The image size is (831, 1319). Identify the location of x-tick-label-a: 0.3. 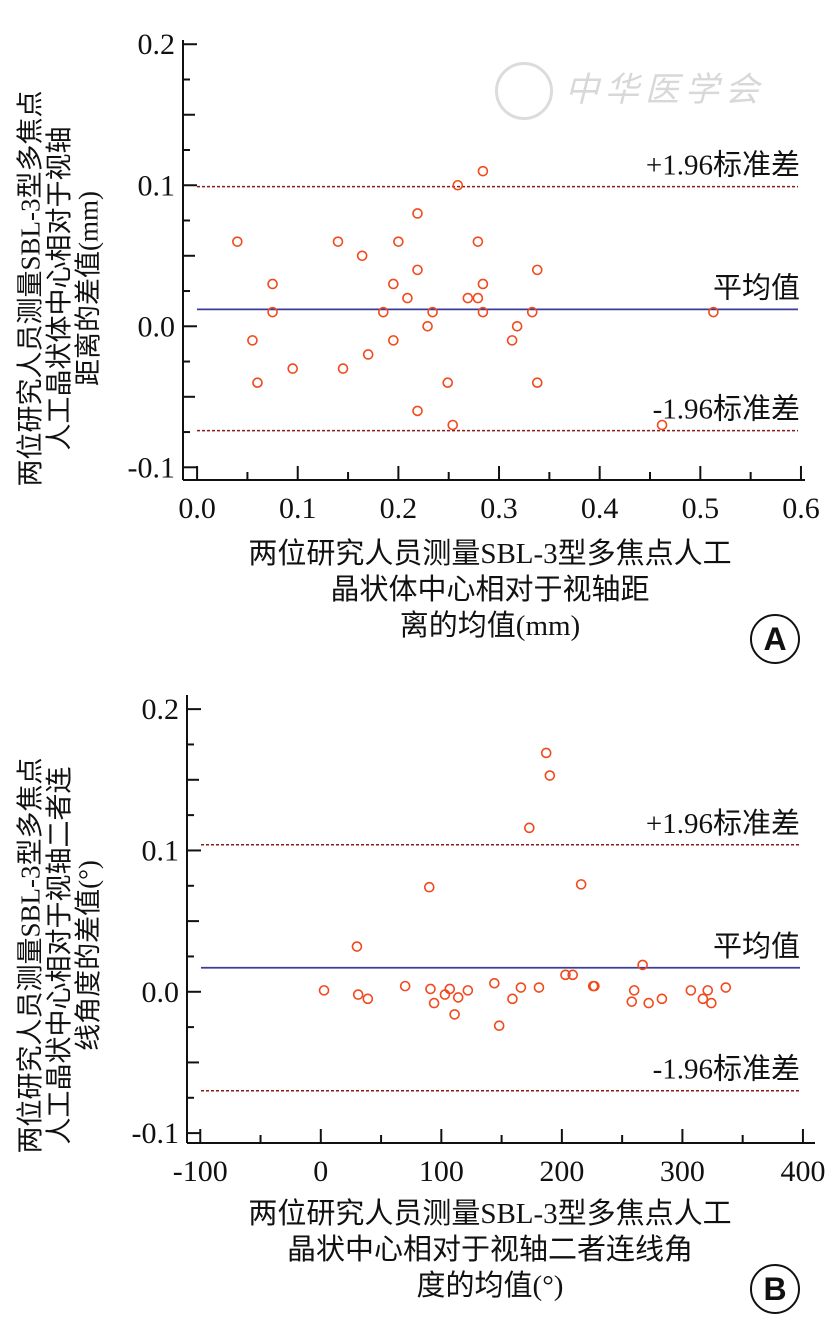
(499, 508).